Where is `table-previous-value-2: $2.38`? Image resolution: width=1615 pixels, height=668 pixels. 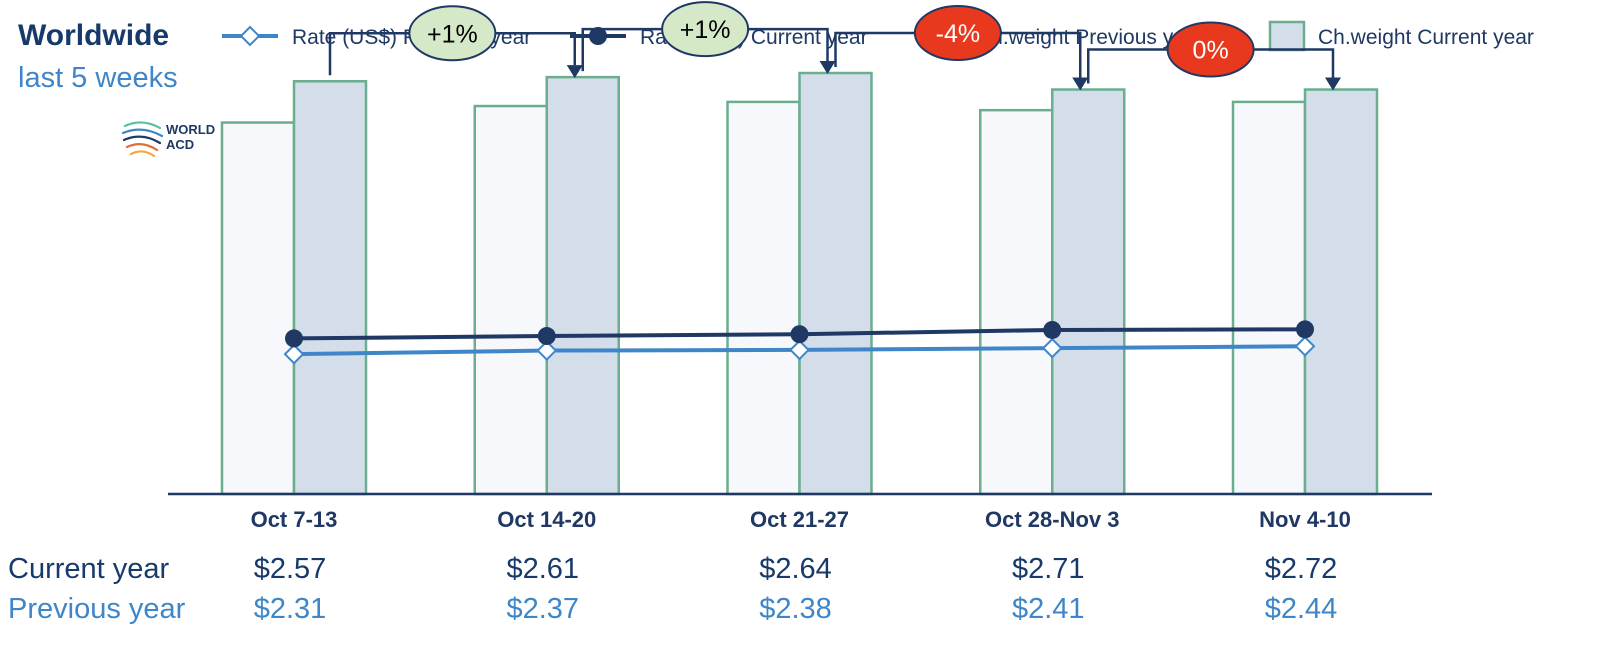 table-previous-value-2: $2.38 is located at coordinates (795, 609).